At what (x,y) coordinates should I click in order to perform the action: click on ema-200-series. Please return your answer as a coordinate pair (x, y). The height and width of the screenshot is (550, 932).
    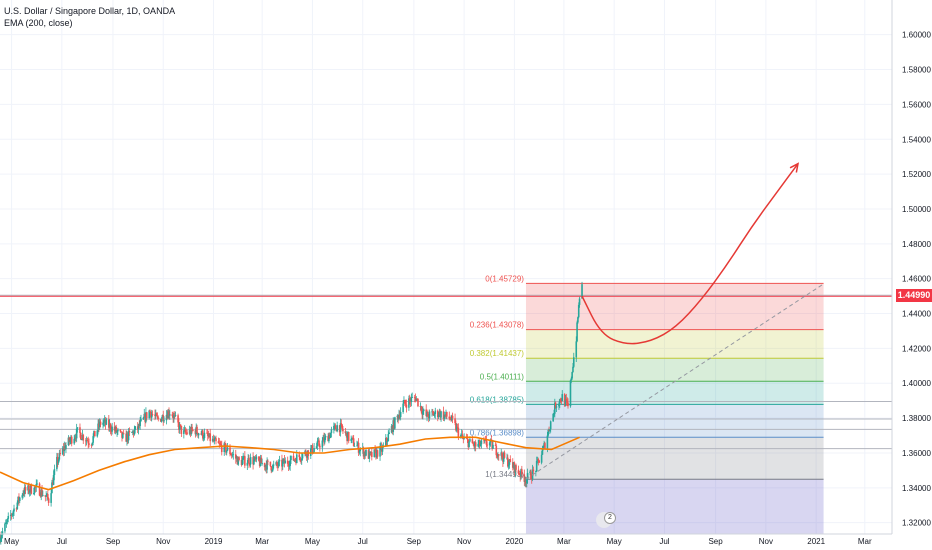
    Looking at the image, I should click on (290, 463).